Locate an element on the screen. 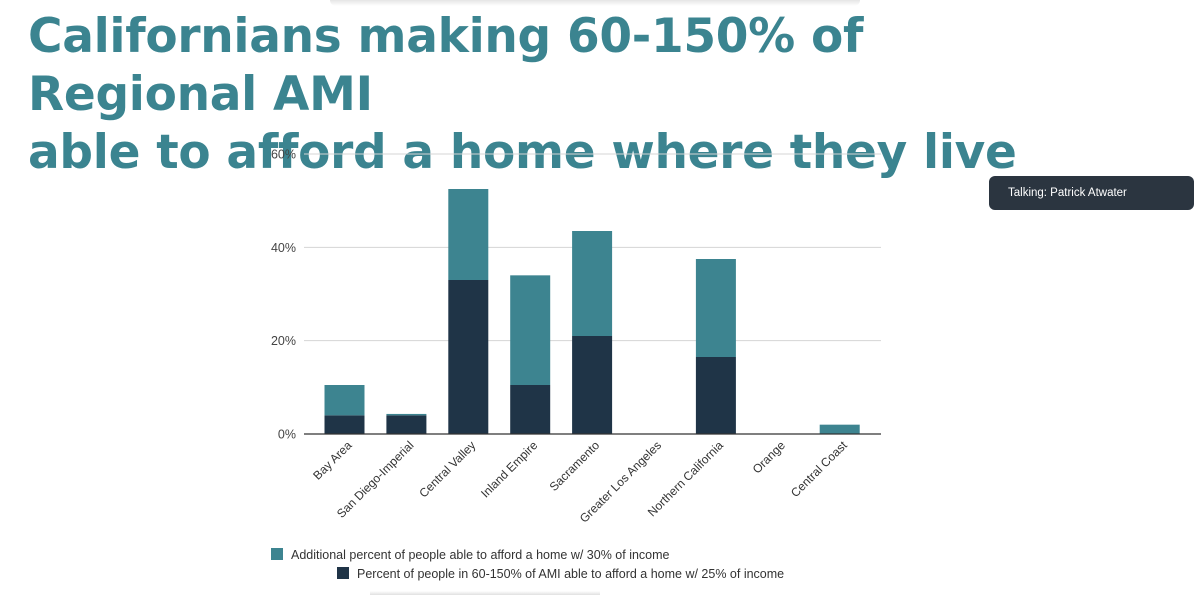  top-shadow is located at coordinates (595, 3).